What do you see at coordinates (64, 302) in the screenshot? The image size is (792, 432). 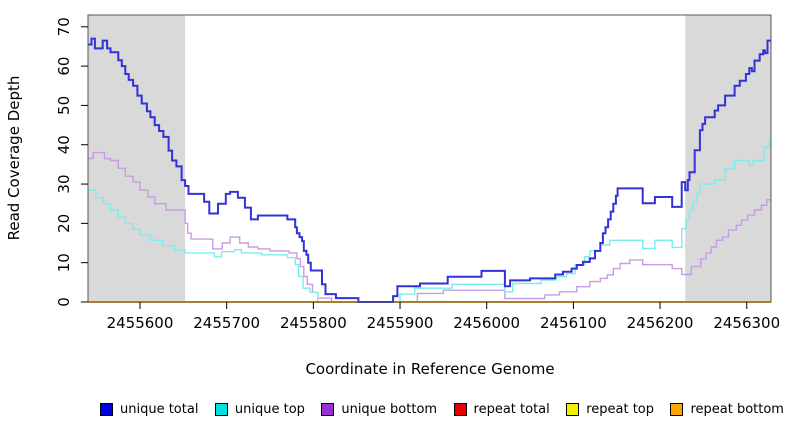 I see `y-tick-label: 0` at bounding box center [64, 302].